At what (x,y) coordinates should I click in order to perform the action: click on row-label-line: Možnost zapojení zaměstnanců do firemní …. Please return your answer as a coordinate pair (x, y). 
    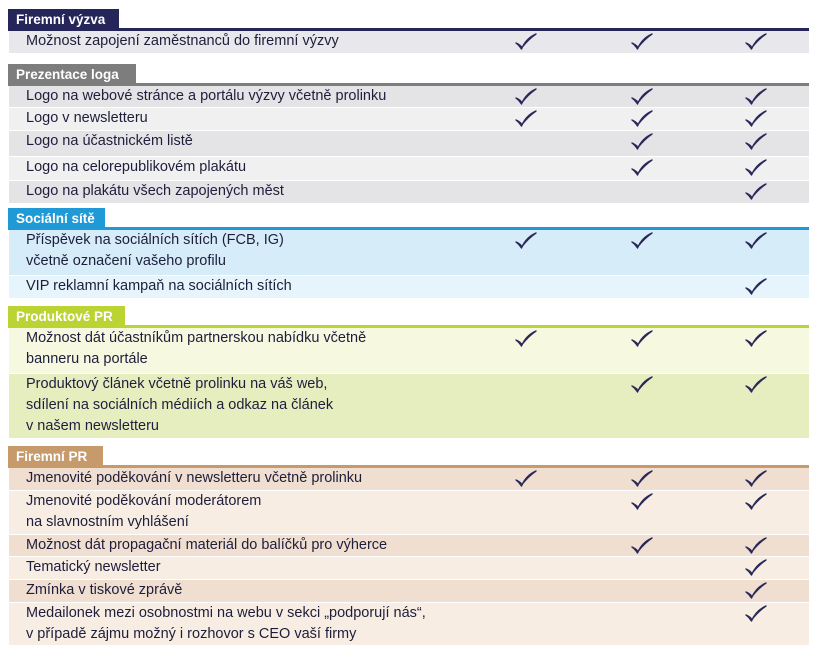
    Looking at the image, I should click on (182, 41).